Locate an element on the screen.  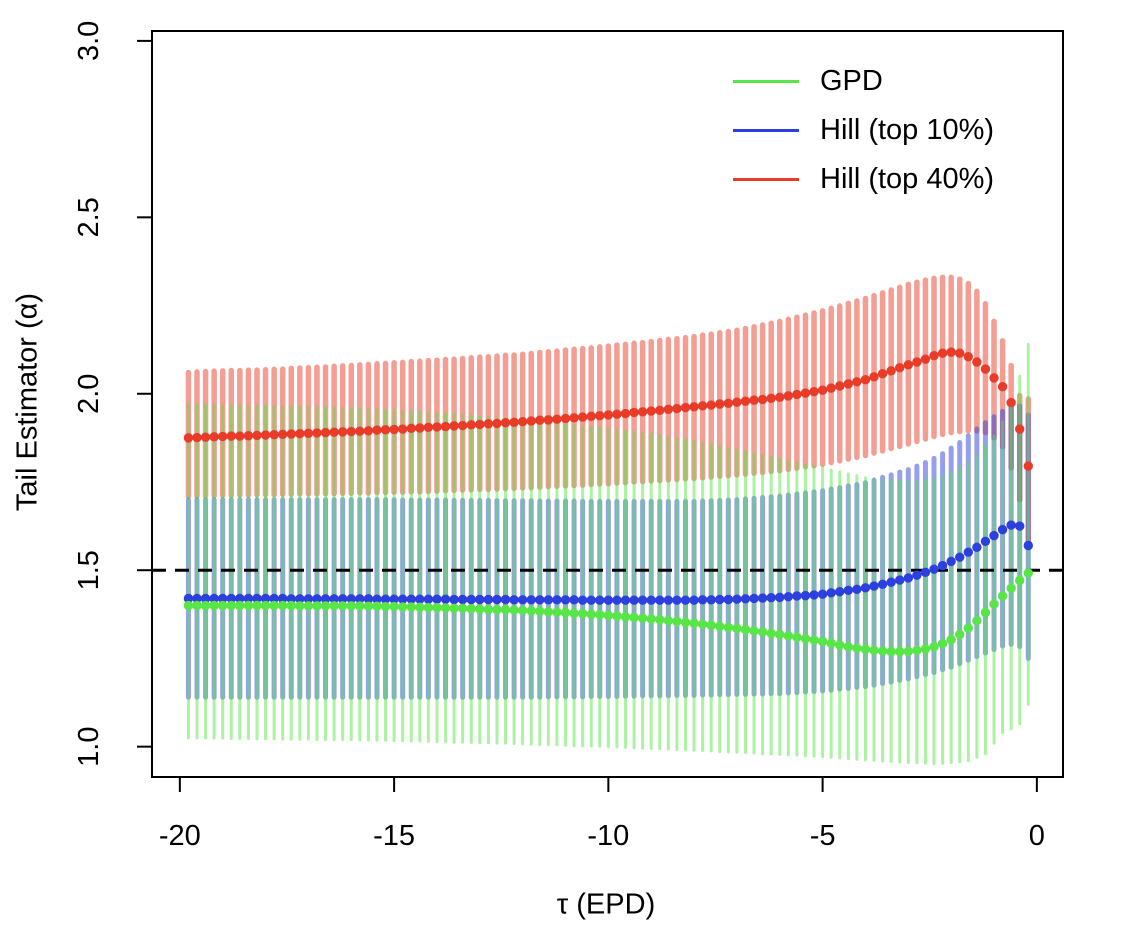
legend: GPD Hill (top 10%) Hill (top 40%) is located at coordinates (863, 130).